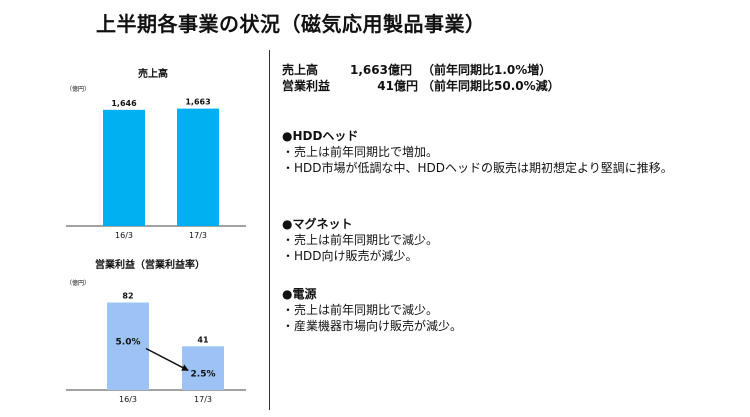  Describe the element at coordinates (477, 168) in the screenshot. I see `list-item: ・HDD市場が低調な中、HDDヘッドの販売は期初想定より堅調に推移。` at that location.